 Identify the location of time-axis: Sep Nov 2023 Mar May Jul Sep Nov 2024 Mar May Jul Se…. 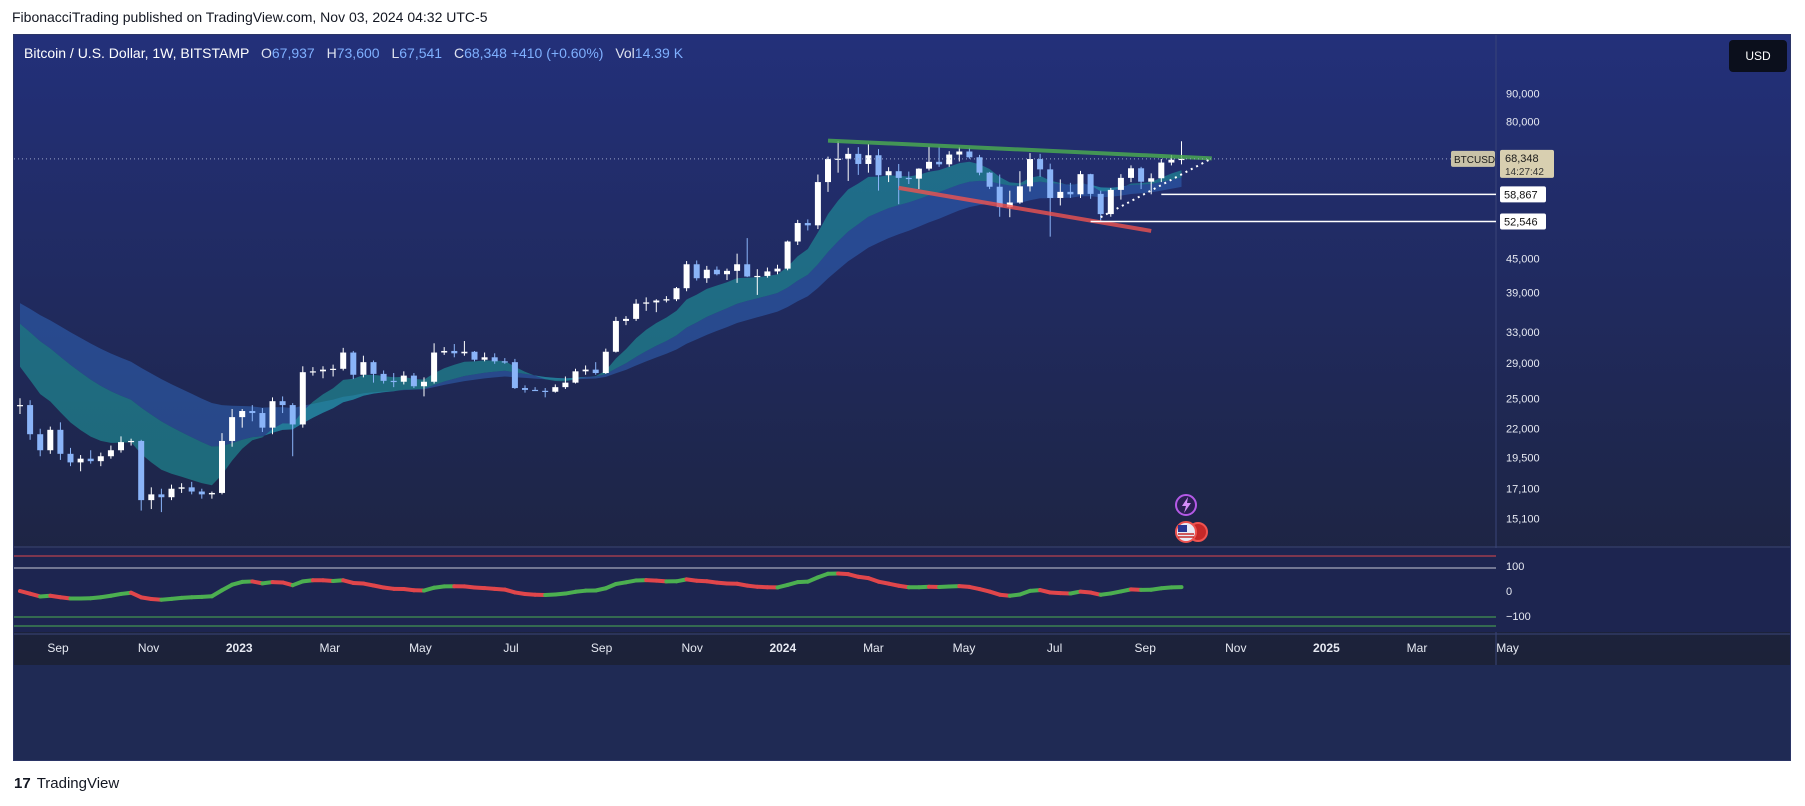
(783, 648).